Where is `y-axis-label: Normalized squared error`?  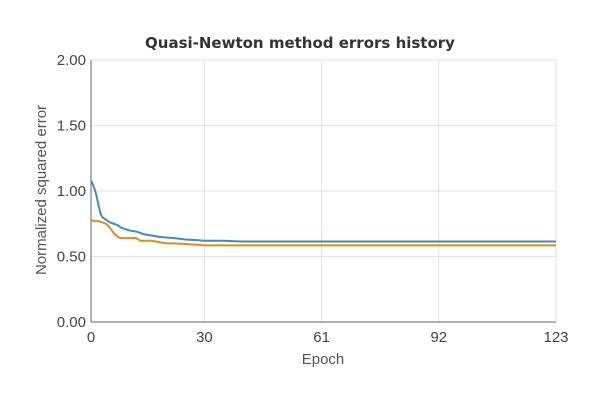
y-axis-label: Normalized squared error is located at coordinates (41, 190).